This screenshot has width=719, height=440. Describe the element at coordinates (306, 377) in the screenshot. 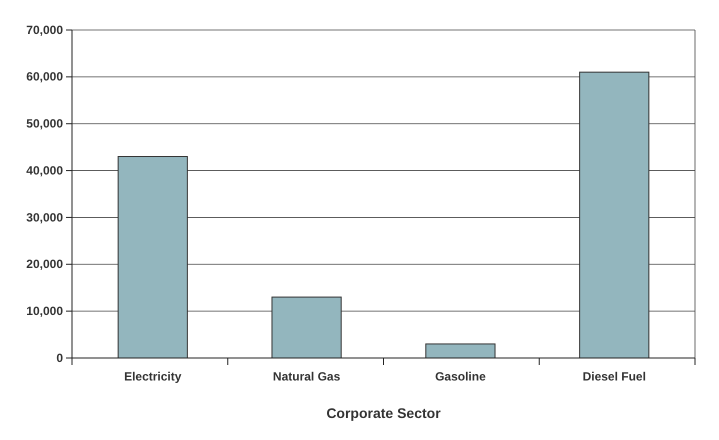

I see `x-tick-label: Natural Gas` at that location.